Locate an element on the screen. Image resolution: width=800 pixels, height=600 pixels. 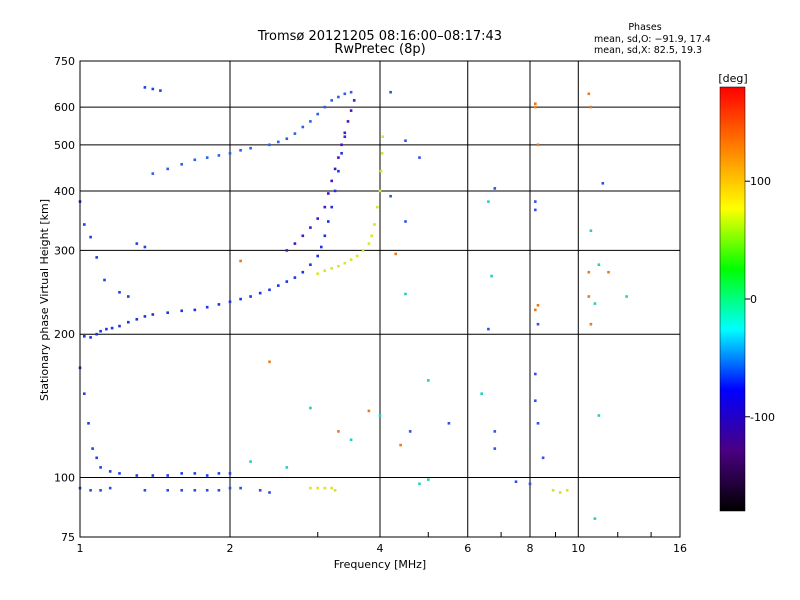
phases-box-line2: mean, sd,X: 82.5, 19.3 is located at coordinates (648, 50).